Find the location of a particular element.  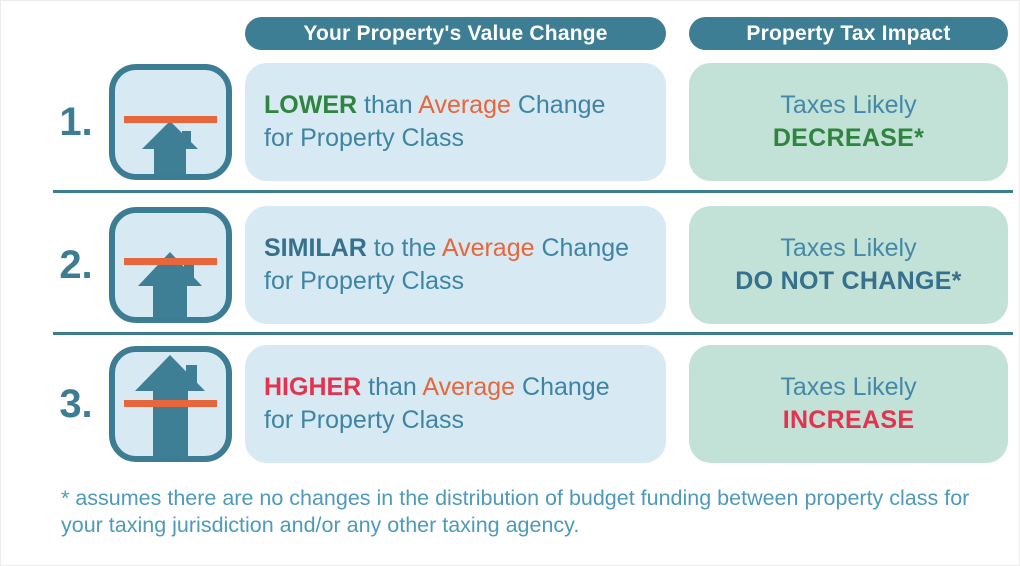

row-3-number: 3. is located at coordinates (76, 403).